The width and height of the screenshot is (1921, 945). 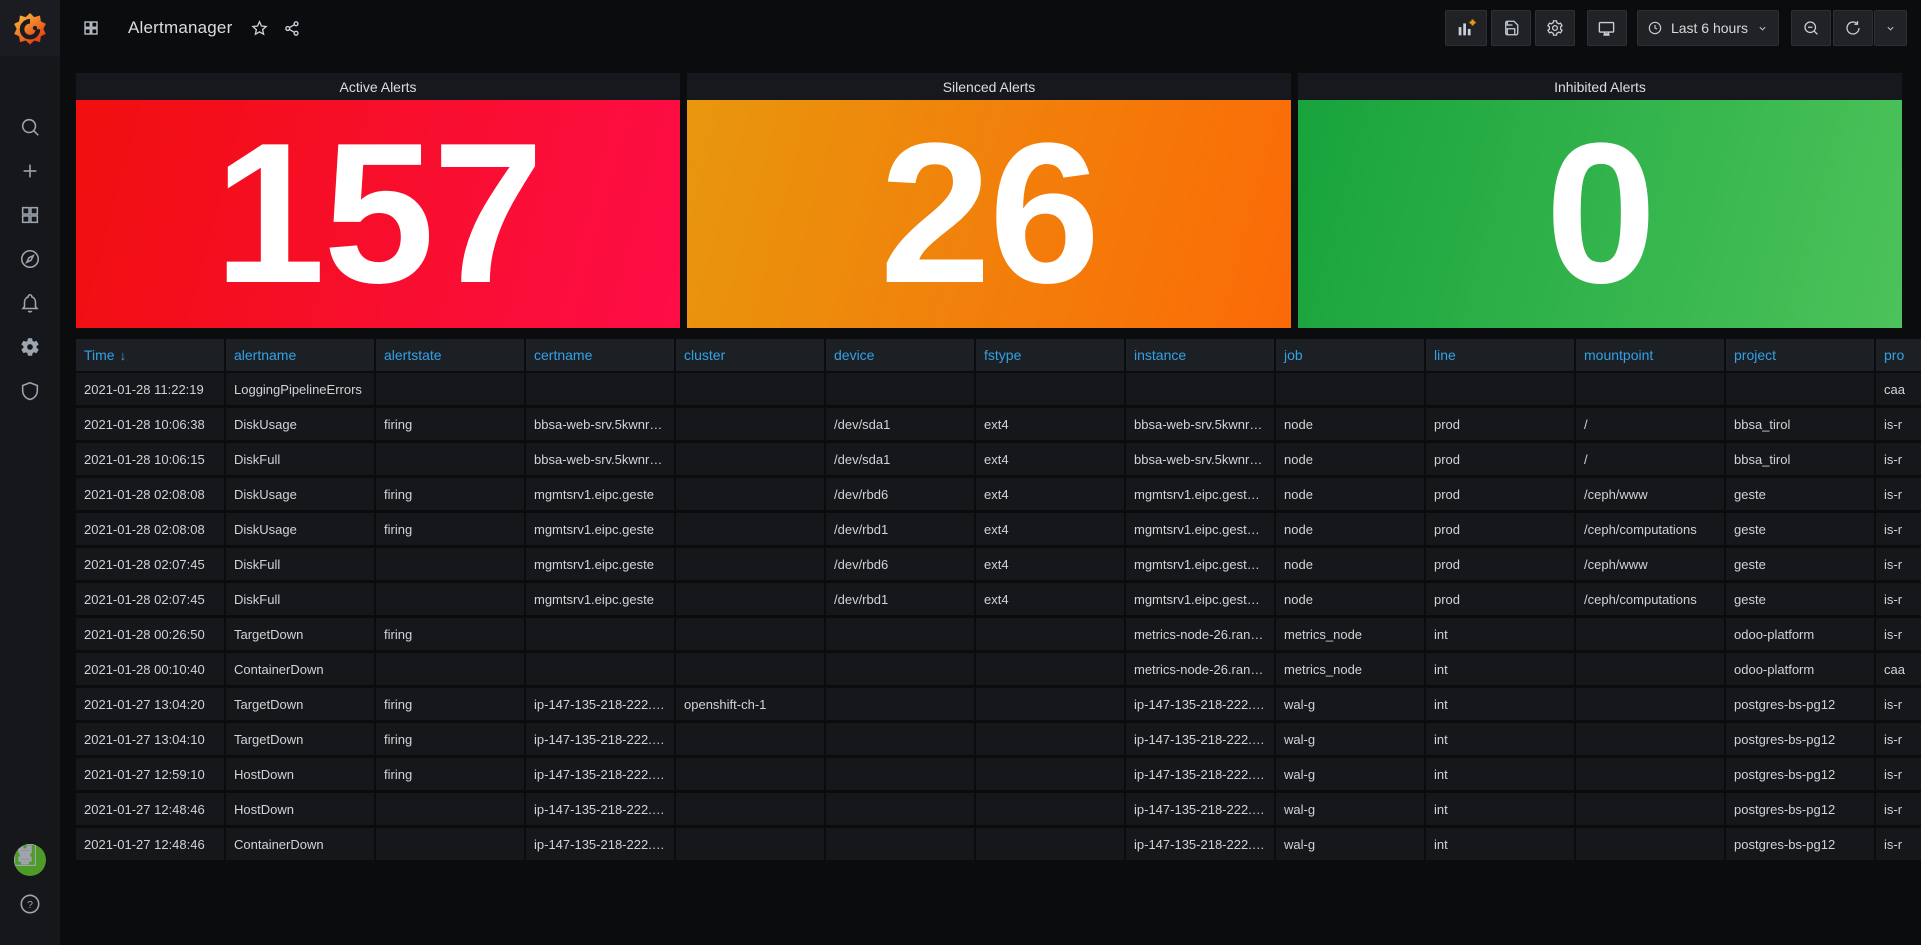 I want to click on column-header-alertname: alertname, so click(x=301, y=356).